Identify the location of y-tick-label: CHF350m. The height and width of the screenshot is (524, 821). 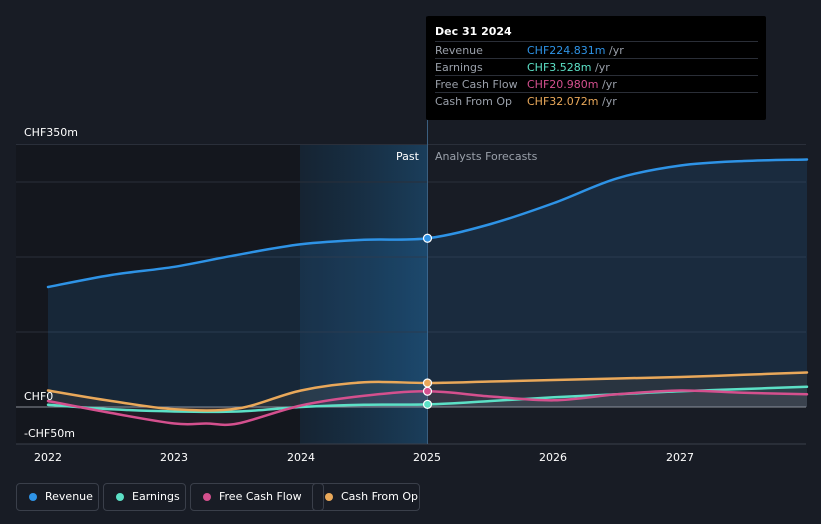
(51, 132).